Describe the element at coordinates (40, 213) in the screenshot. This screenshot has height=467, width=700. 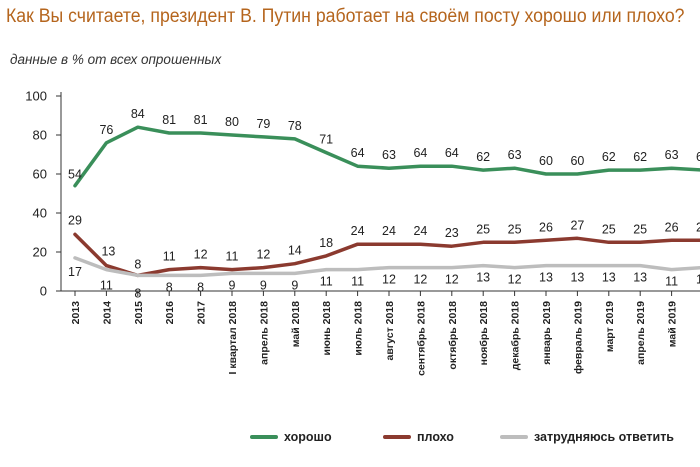
I see `y-tick-label-40: 40` at that location.